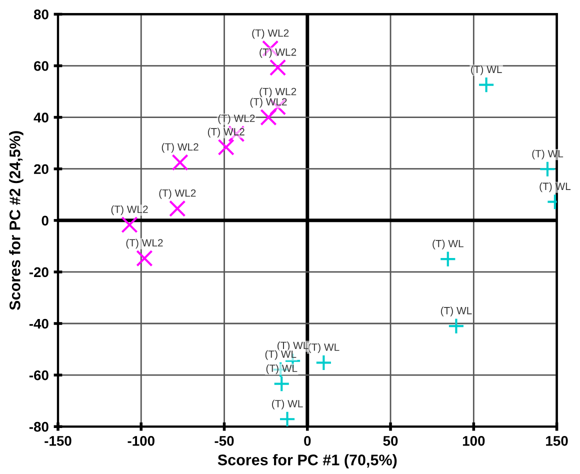 This screenshot has height=474, width=580. What do you see at coordinates (557, 441) in the screenshot?
I see `x-tick-label: 150` at bounding box center [557, 441].